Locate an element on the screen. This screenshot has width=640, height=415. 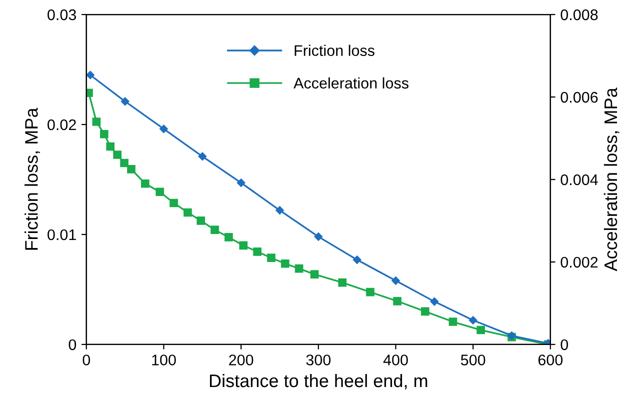
y-tick-label: 0.01 is located at coordinates (62, 234).